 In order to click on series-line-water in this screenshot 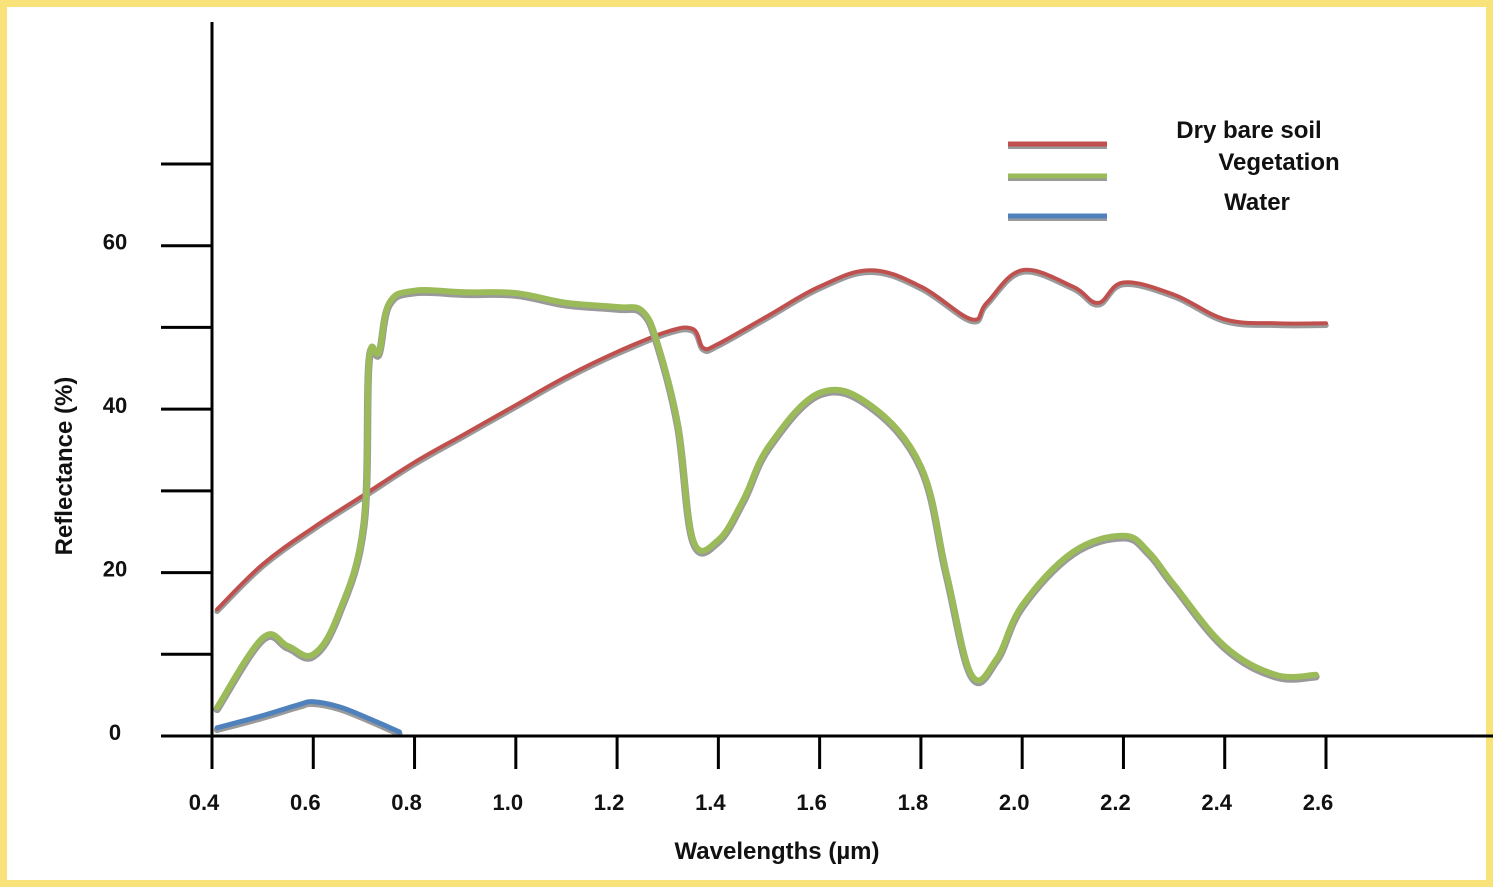, I will do `click(308, 717)`.